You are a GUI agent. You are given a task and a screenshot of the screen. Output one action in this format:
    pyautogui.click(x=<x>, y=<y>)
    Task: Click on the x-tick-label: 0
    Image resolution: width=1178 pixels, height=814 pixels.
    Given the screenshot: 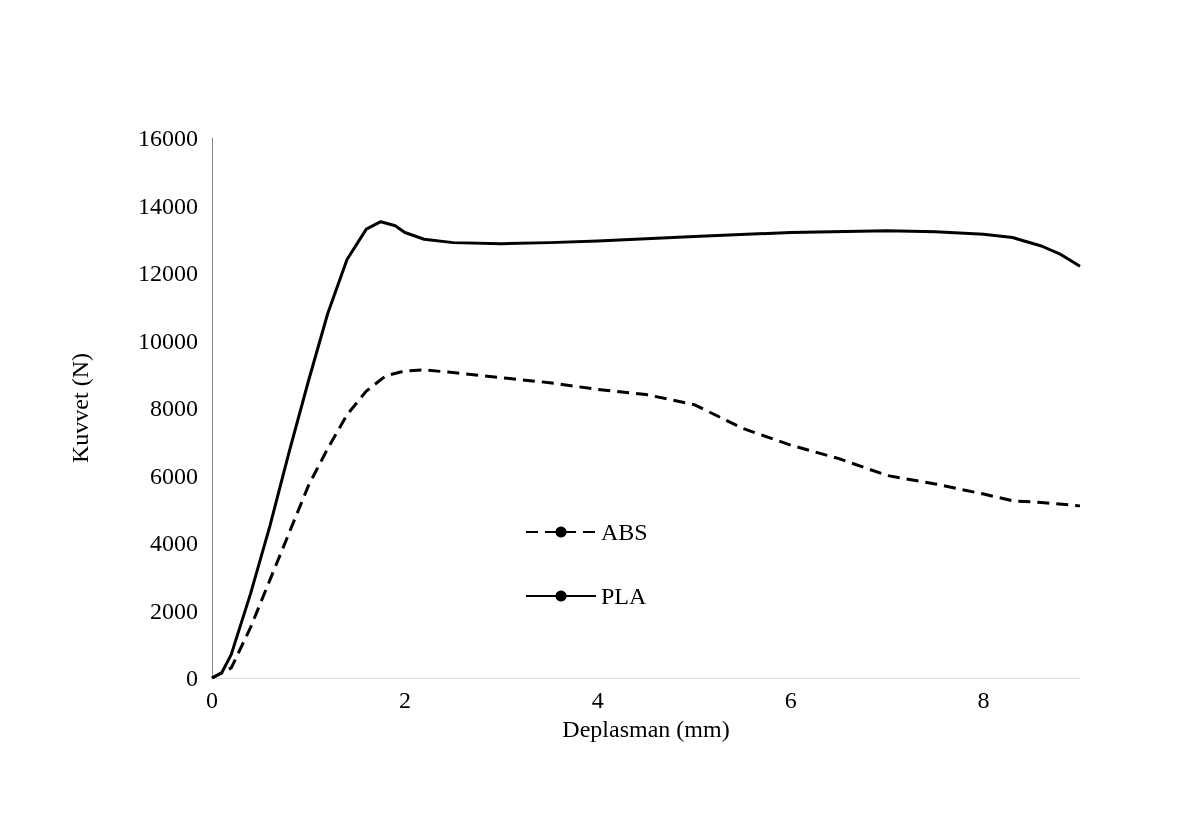 What is the action you would take?
    pyautogui.click(x=212, y=700)
    